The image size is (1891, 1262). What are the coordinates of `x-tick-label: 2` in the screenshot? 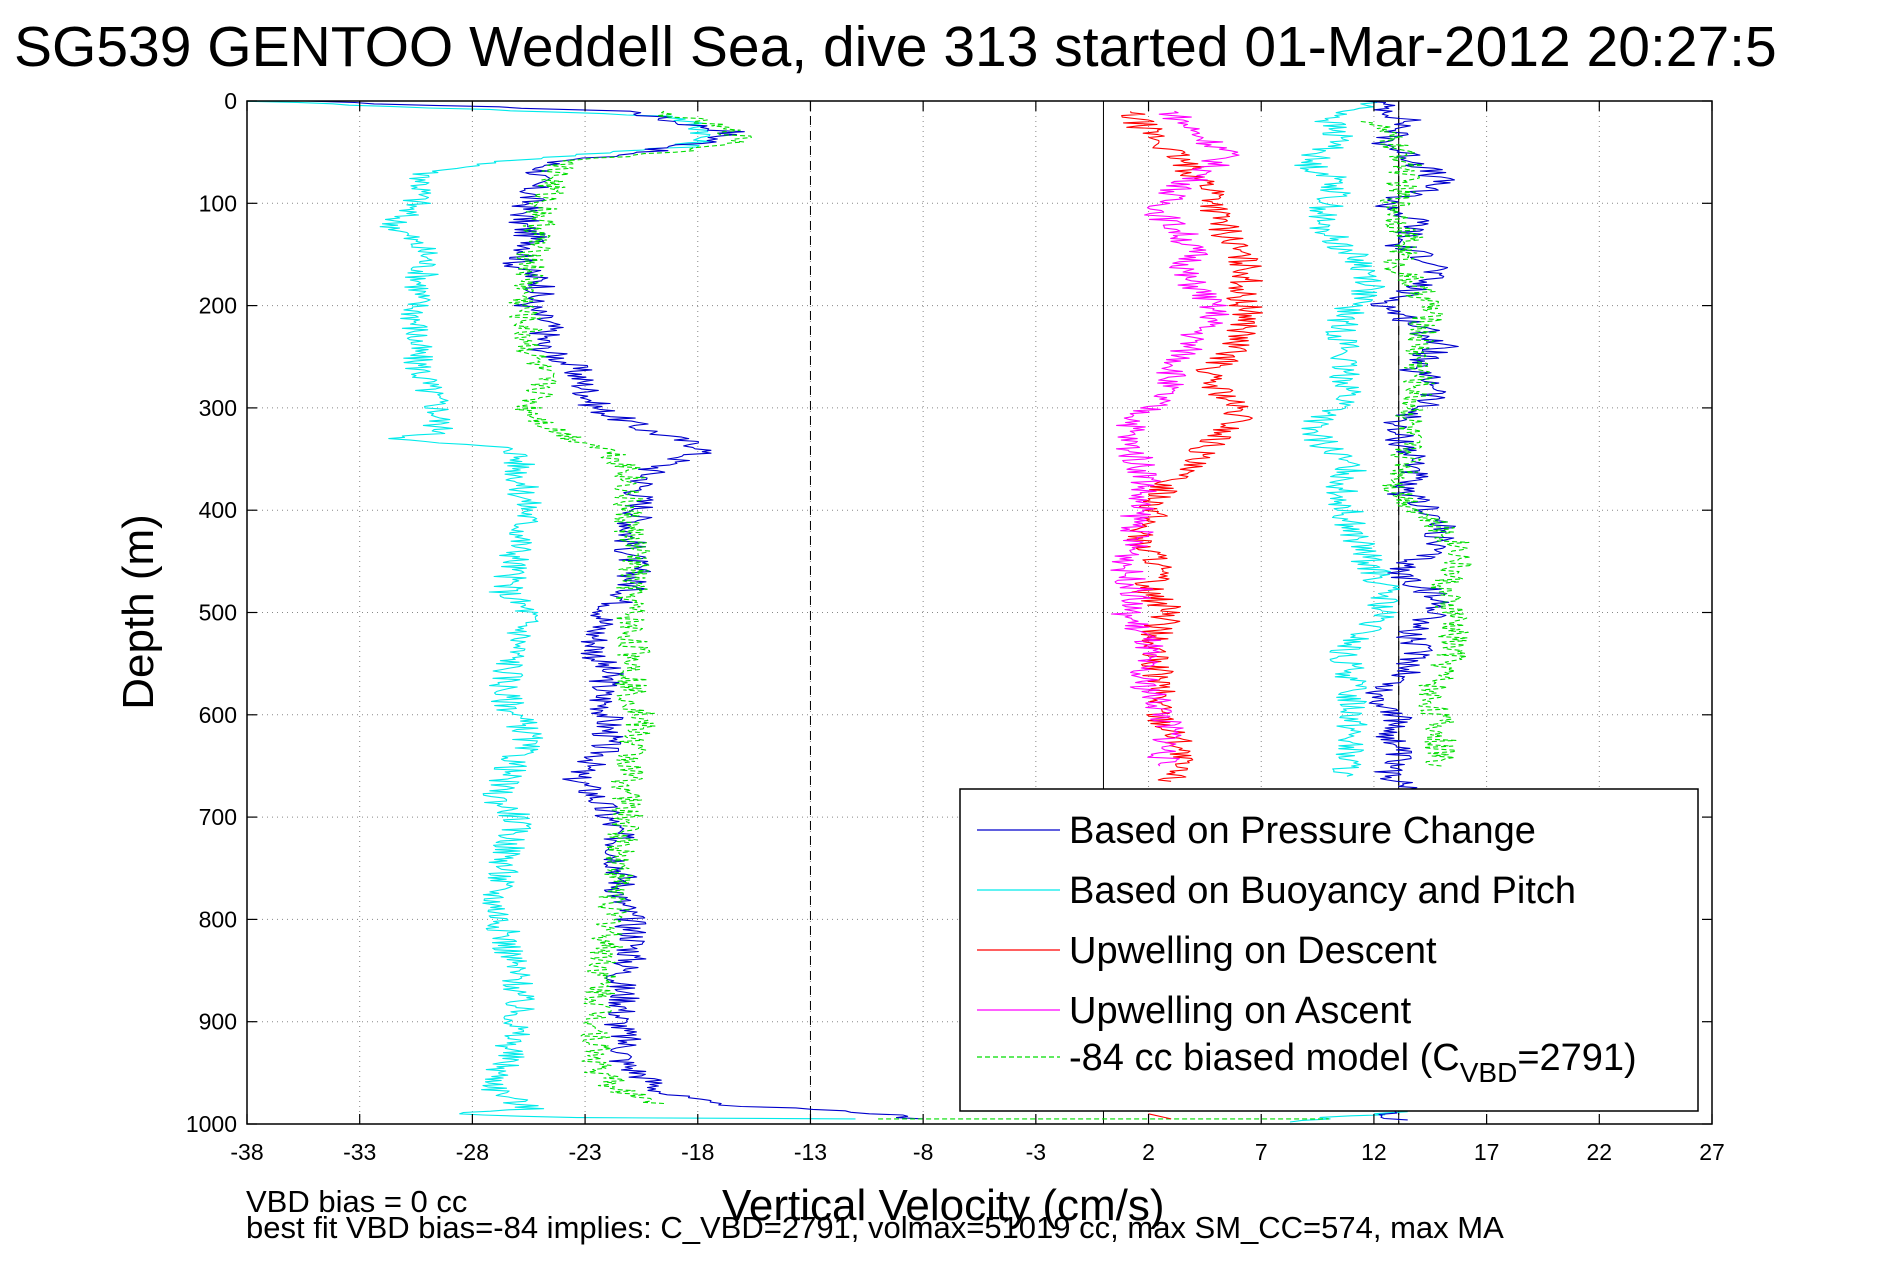 It's located at (1148, 1152).